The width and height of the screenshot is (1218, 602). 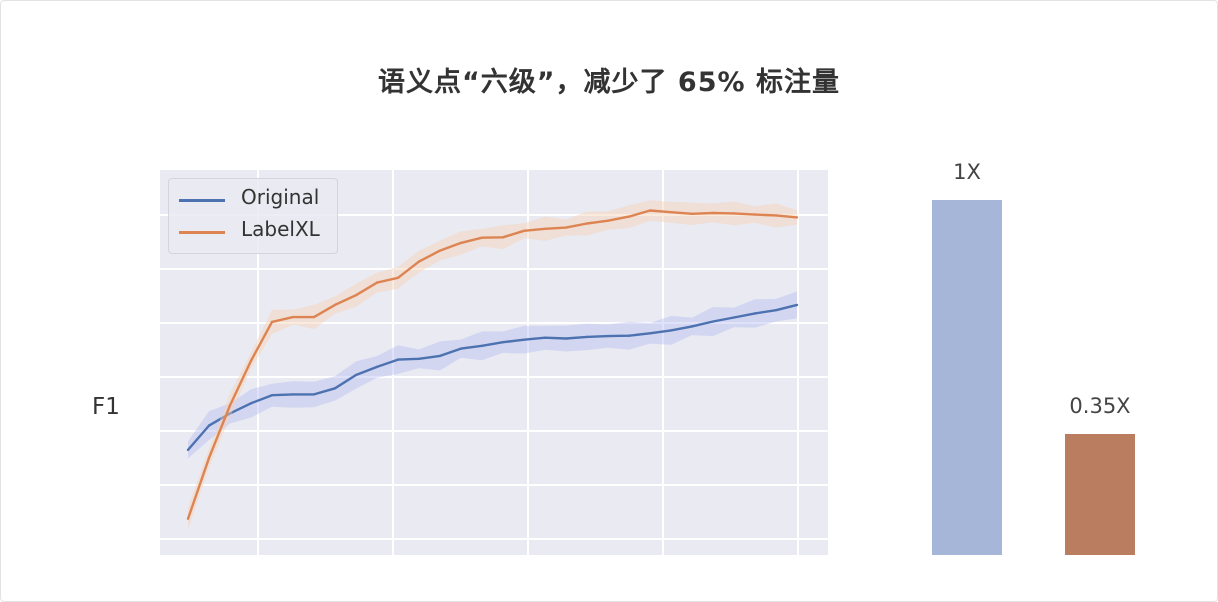 What do you see at coordinates (202, 200) in the screenshot?
I see `legend-swatch-original` at bounding box center [202, 200].